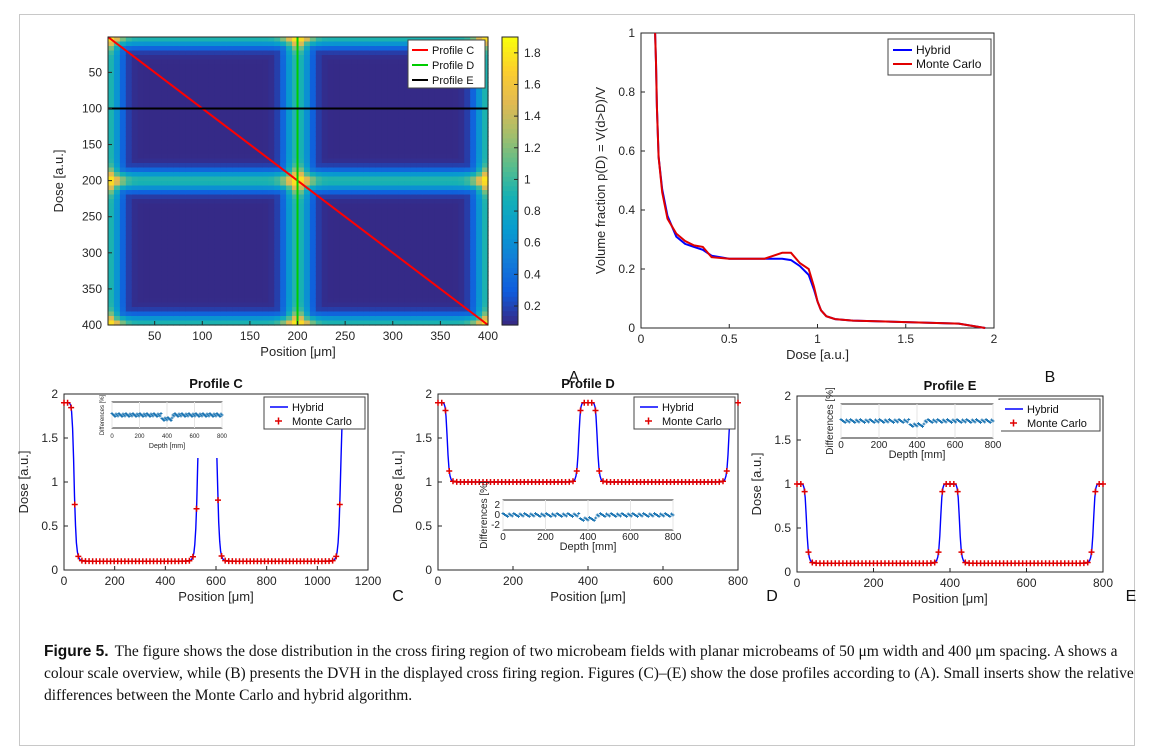 The height and width of the screenshot is (753, 1151). I want to click on x-tick-label: 200, so click(298, 336).